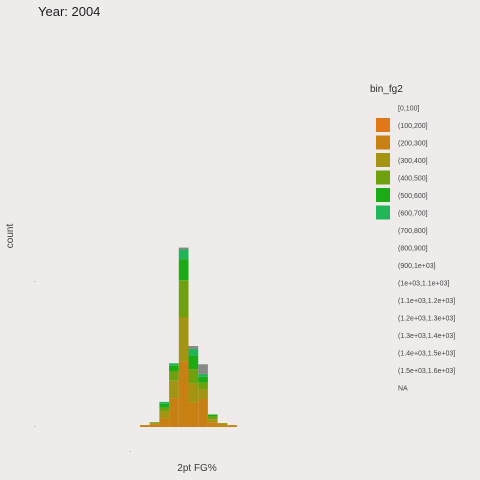 The width and height of the screenshot is (480, 480). I want to click on legend-label: (900,1e+03], so click(417, 266).